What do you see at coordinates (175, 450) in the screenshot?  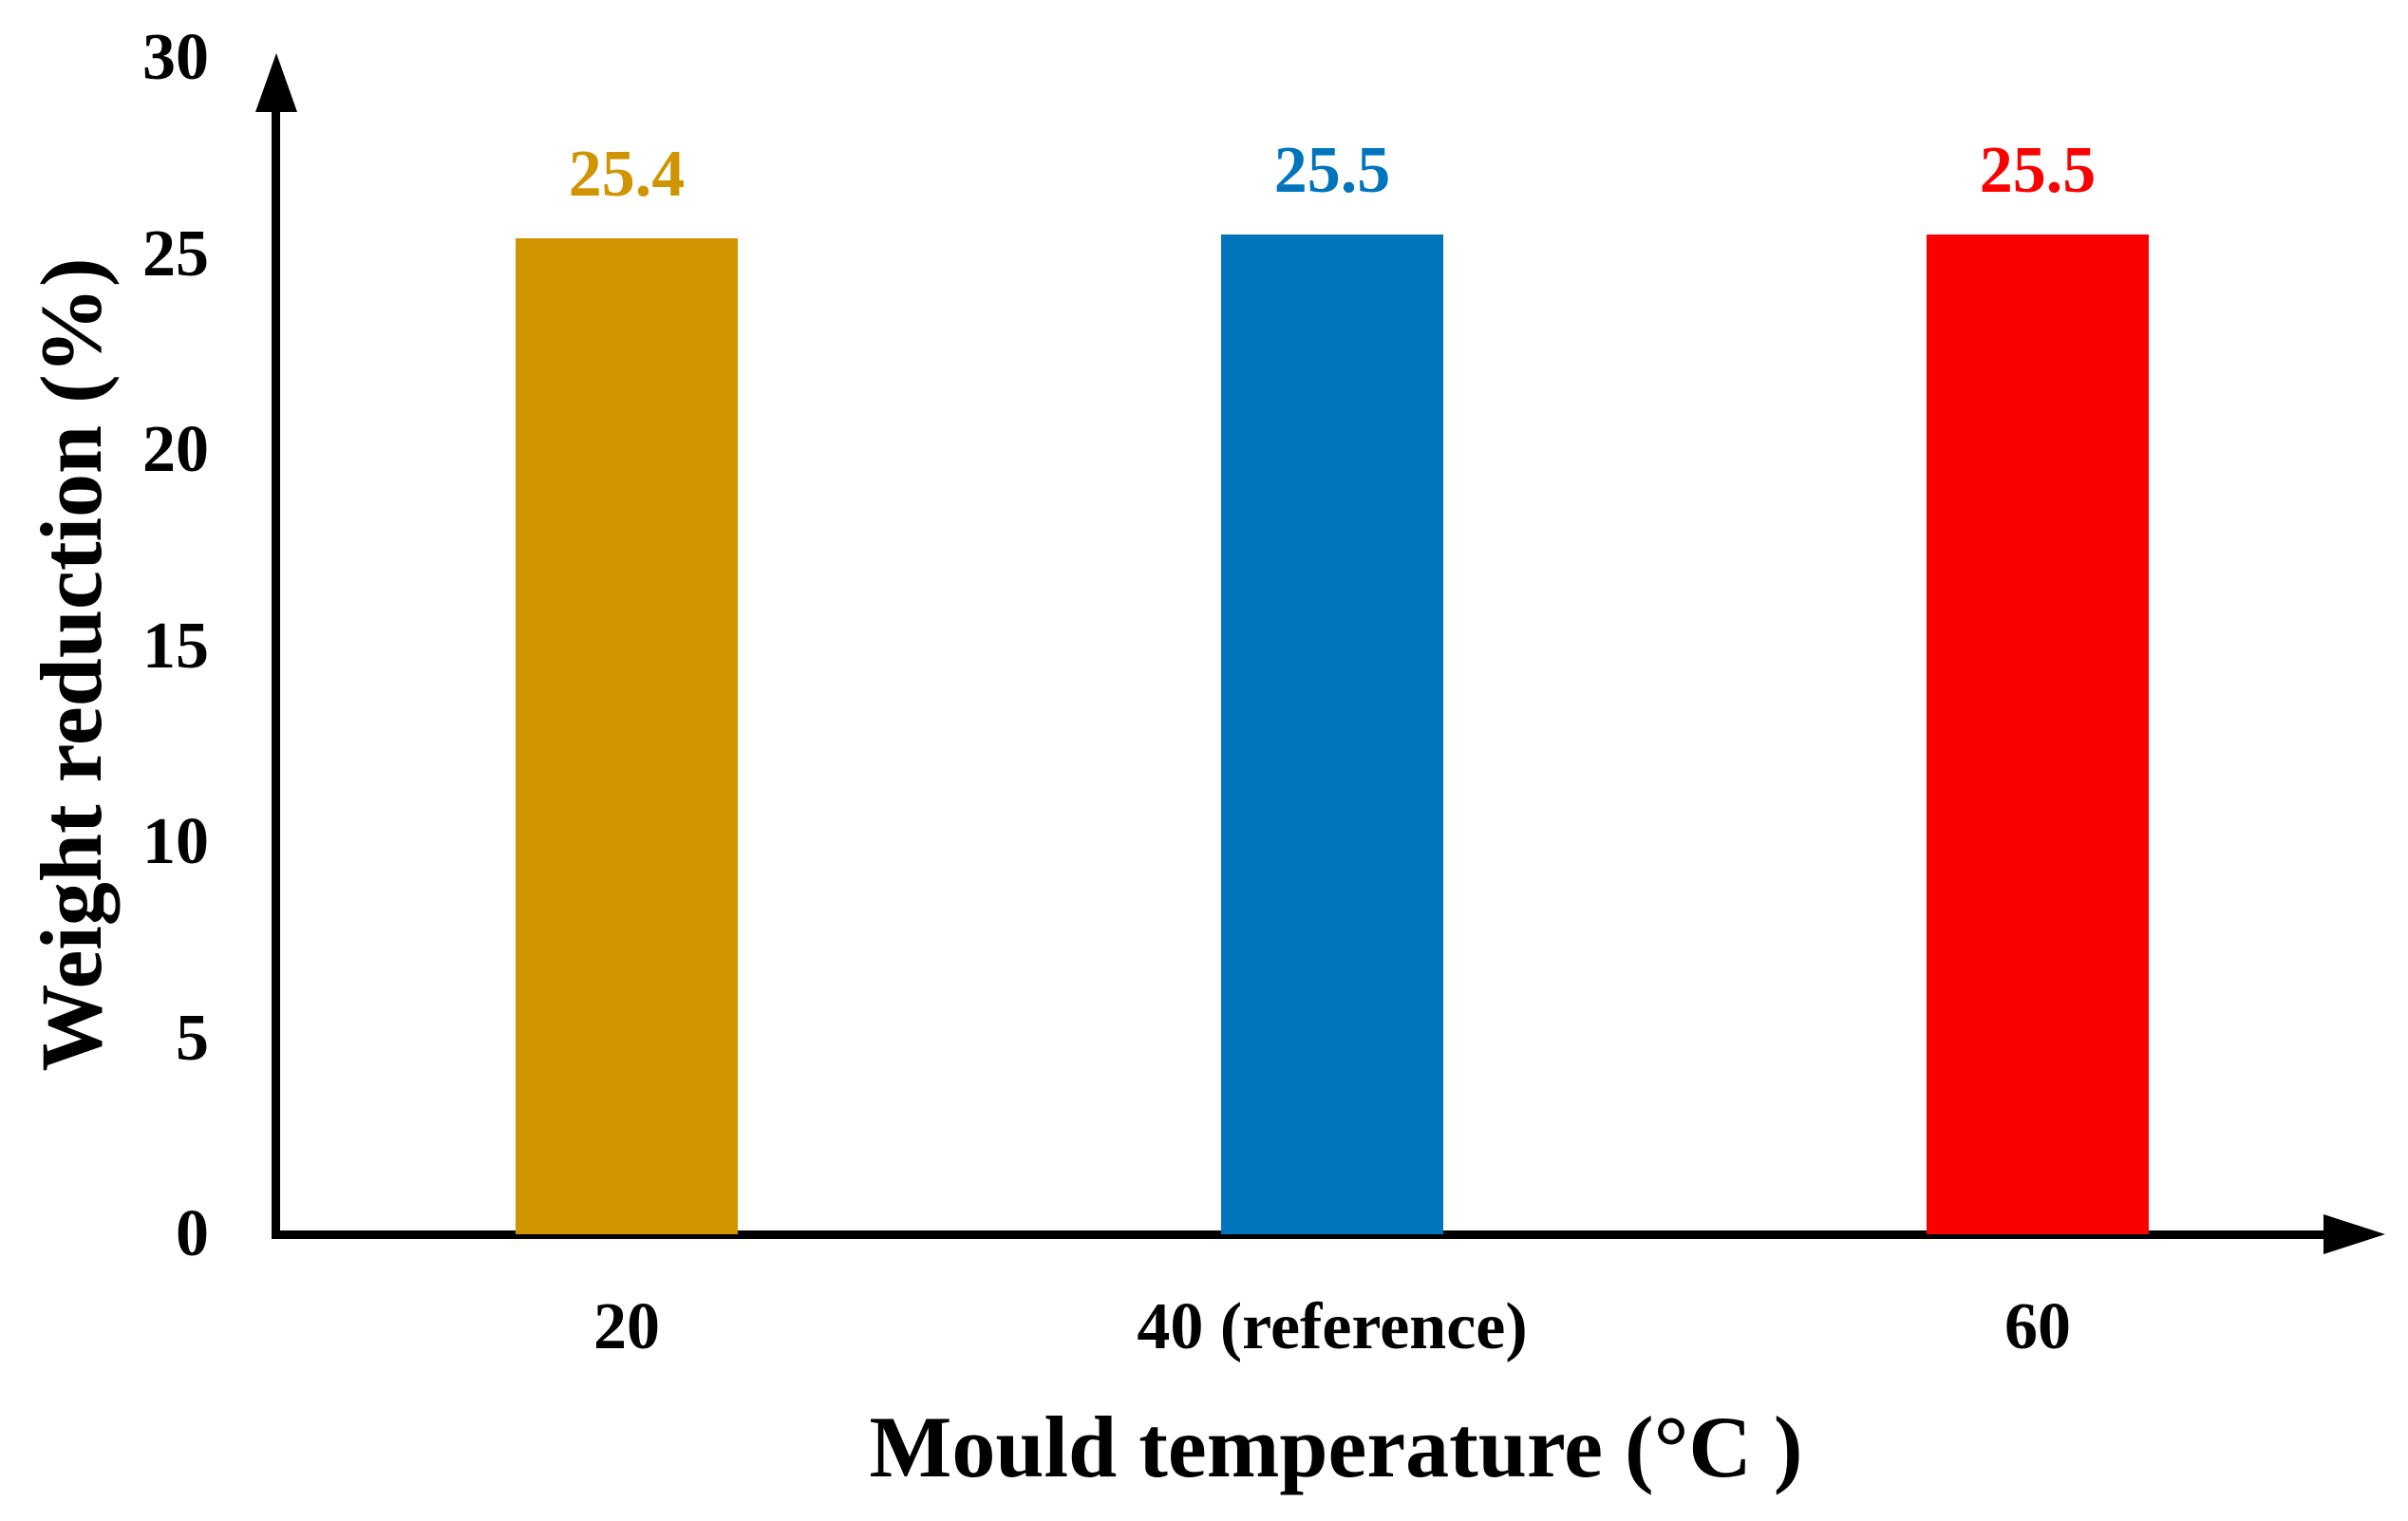 I see `y-tick-label-20: 20` at bounding box center [175, 450].